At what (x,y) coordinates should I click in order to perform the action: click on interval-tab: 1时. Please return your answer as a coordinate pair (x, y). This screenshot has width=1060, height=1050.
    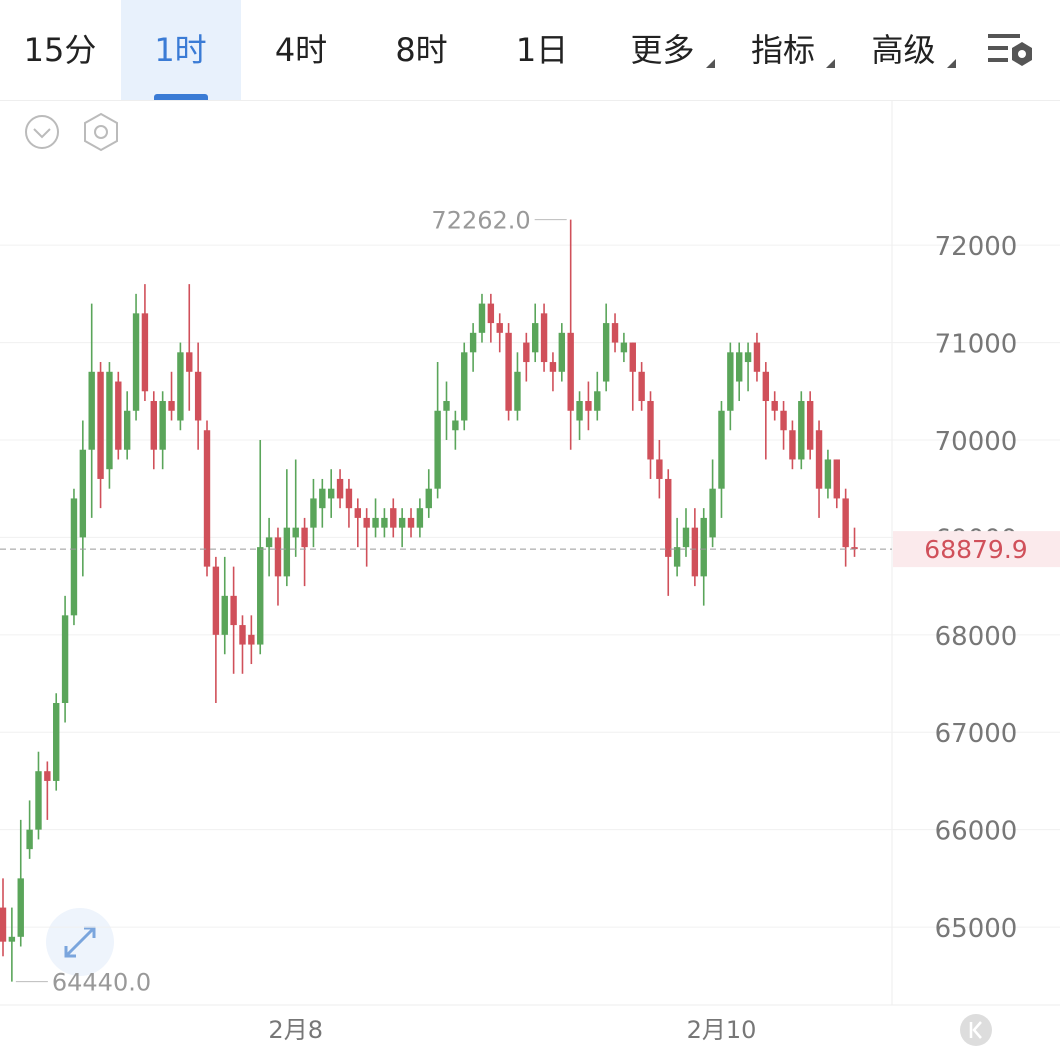
    Looking at the image, I should click on (180, 50).